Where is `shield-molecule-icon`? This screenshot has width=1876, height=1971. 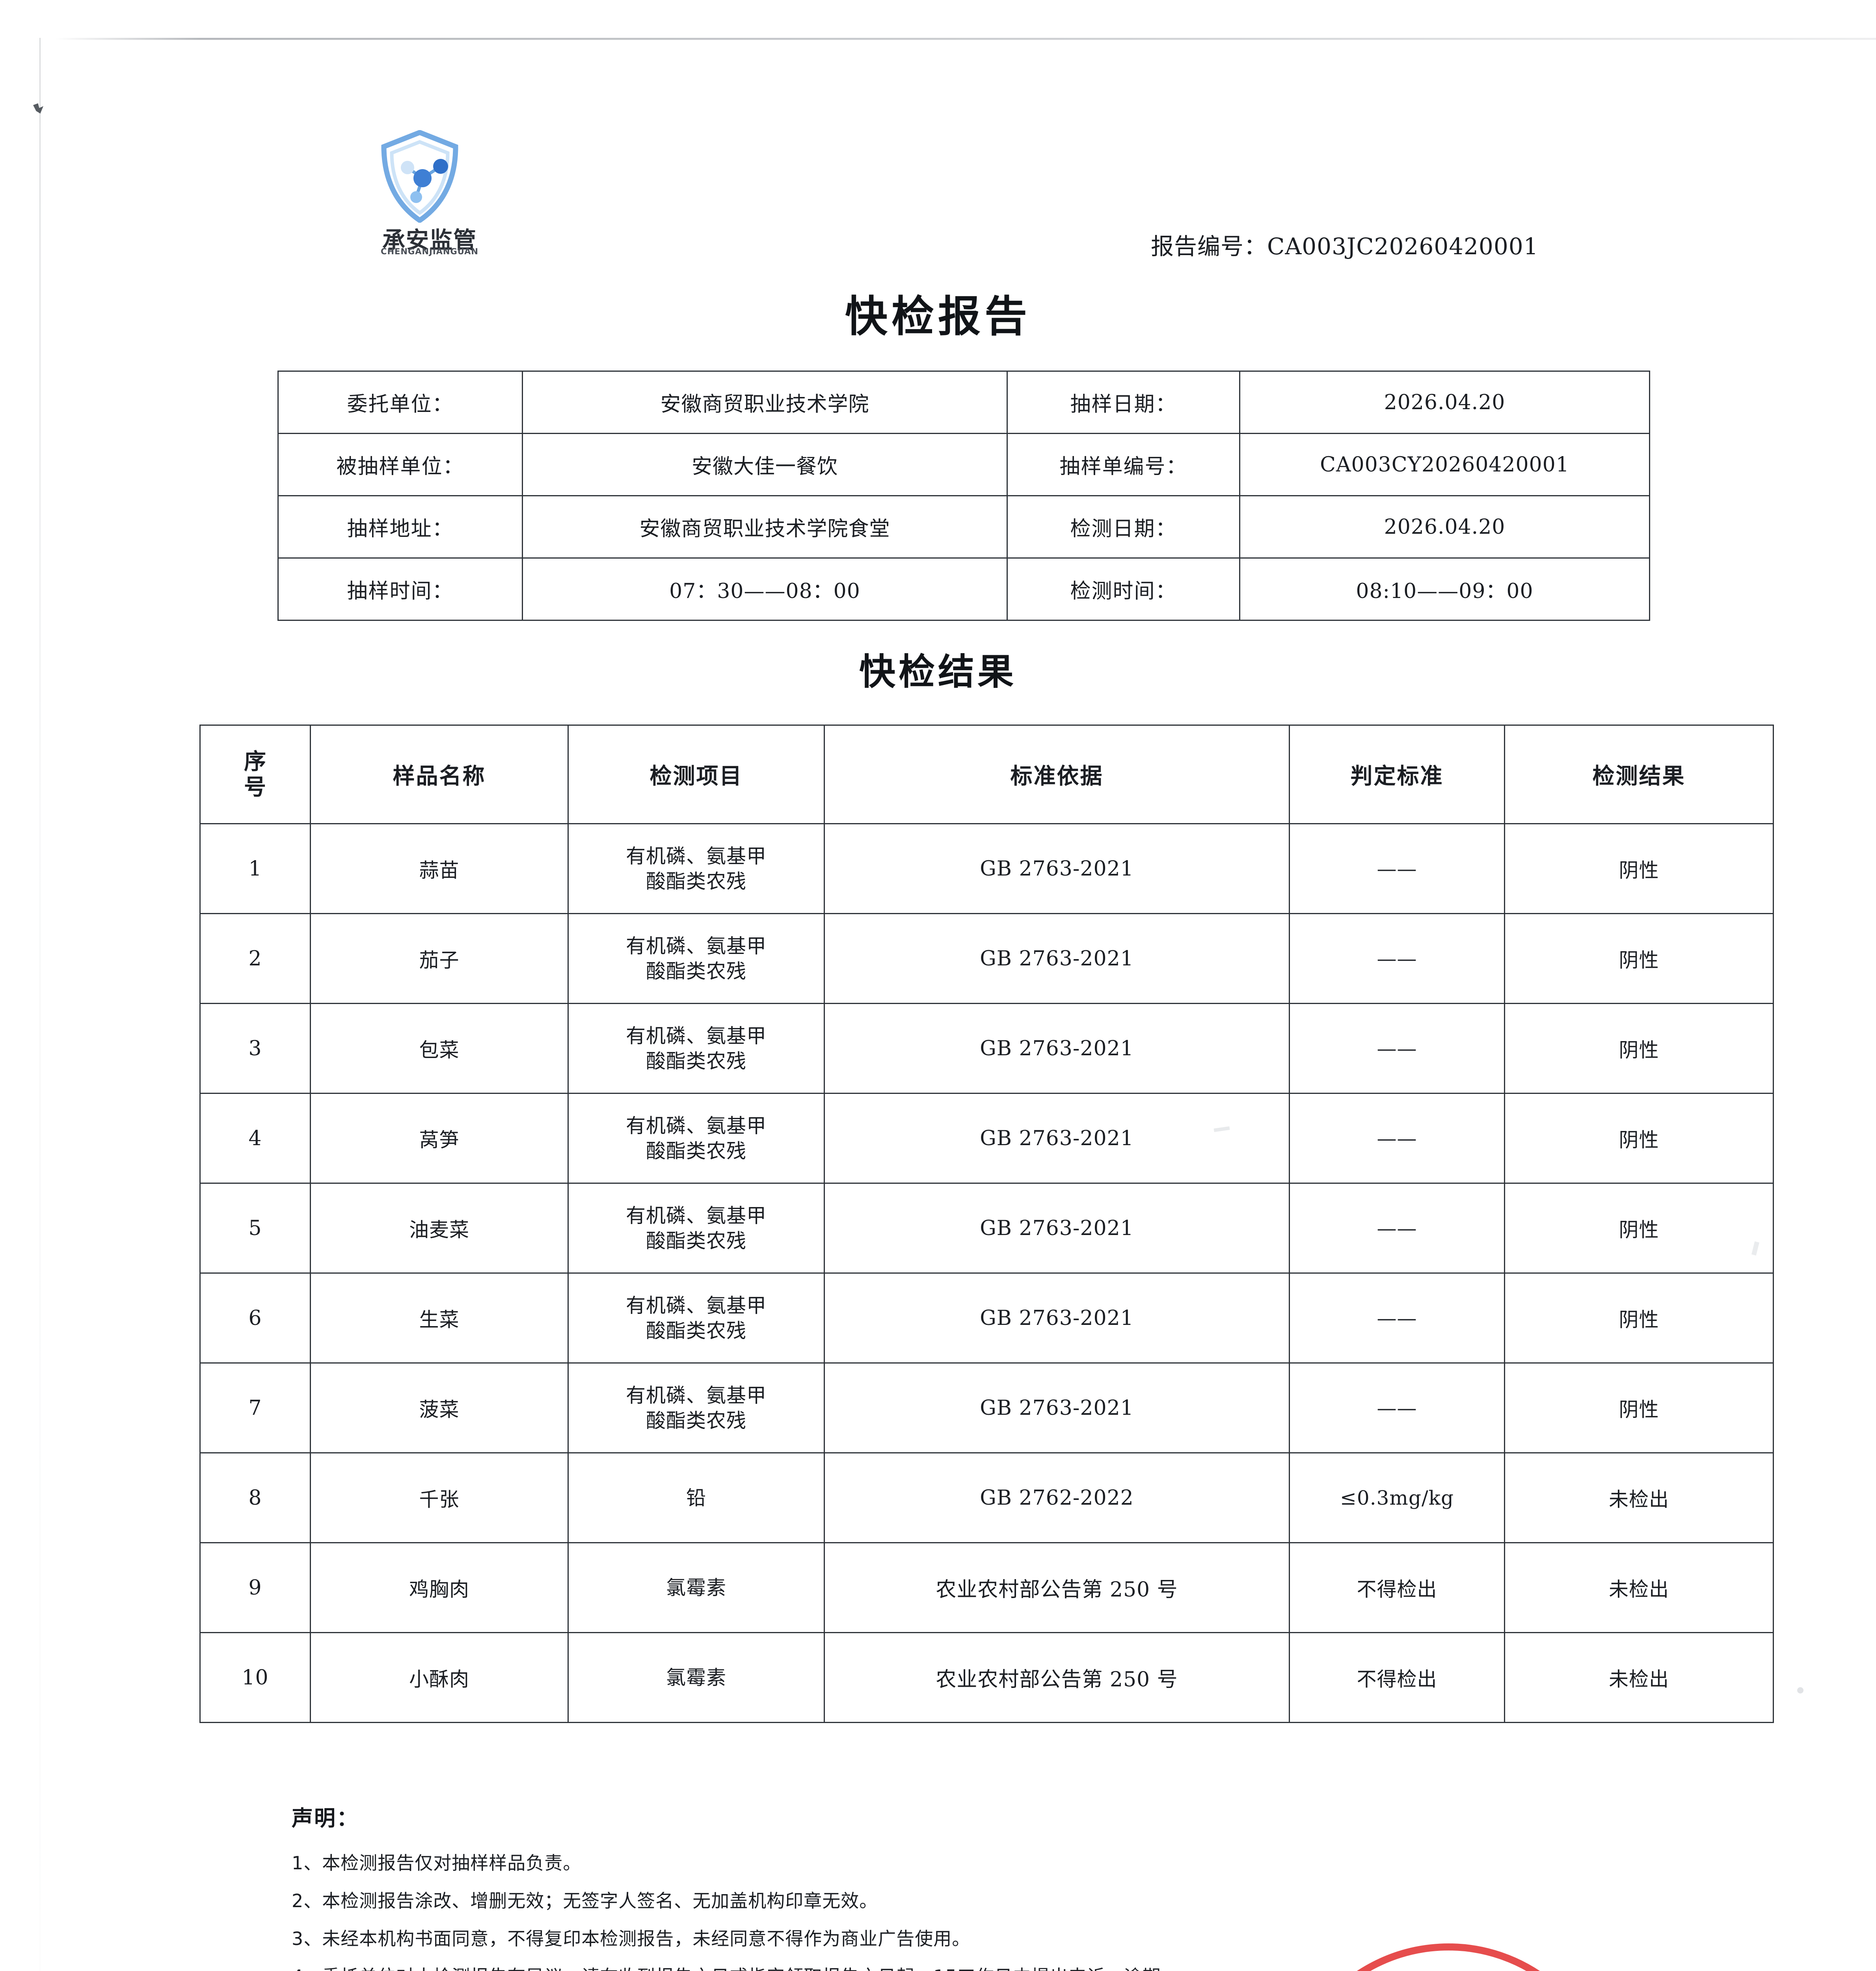 shield-molecule-icon is located at coordinates (419, 176).